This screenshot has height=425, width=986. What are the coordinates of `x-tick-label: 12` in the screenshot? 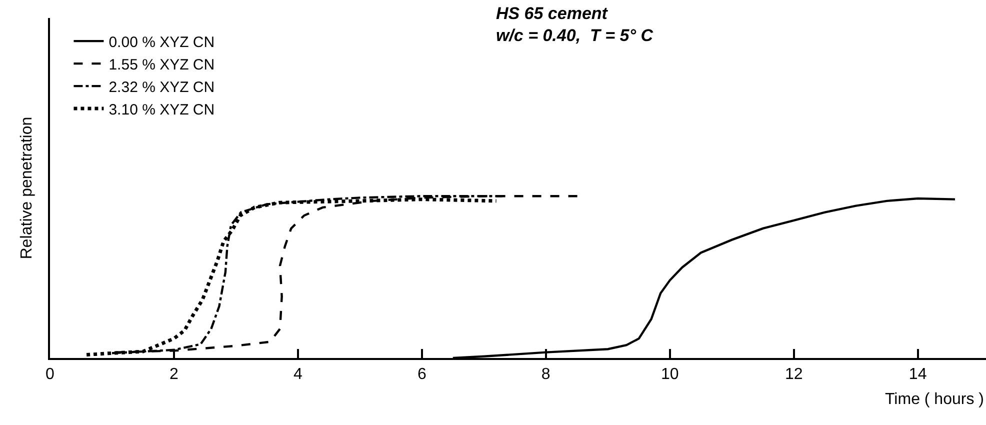 It's located at (793, 375).